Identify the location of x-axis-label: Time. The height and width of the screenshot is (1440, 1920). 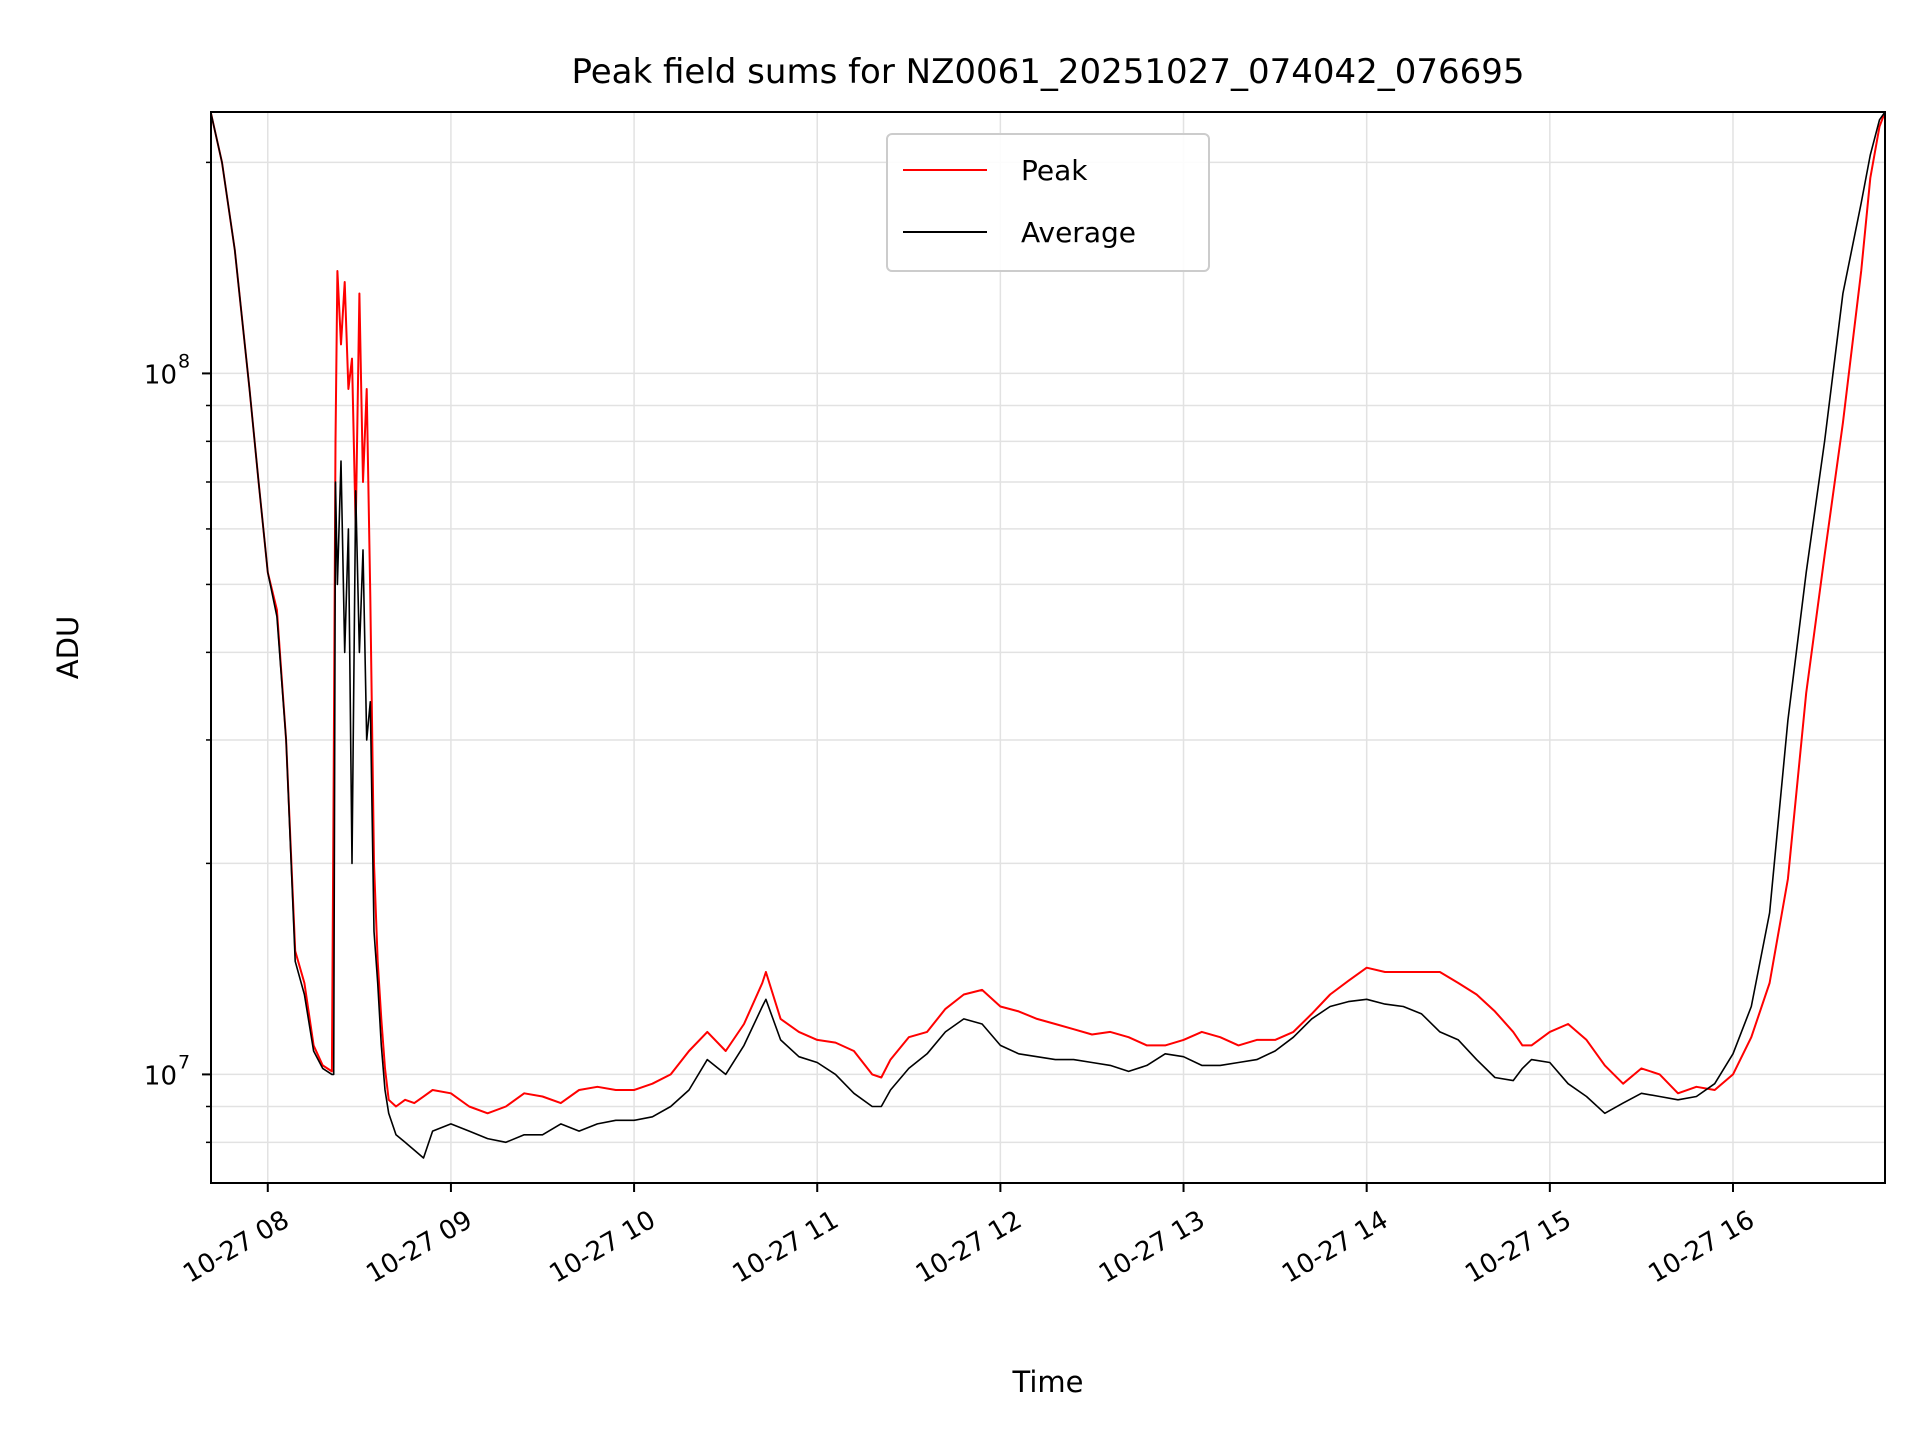
(1048, 1382).